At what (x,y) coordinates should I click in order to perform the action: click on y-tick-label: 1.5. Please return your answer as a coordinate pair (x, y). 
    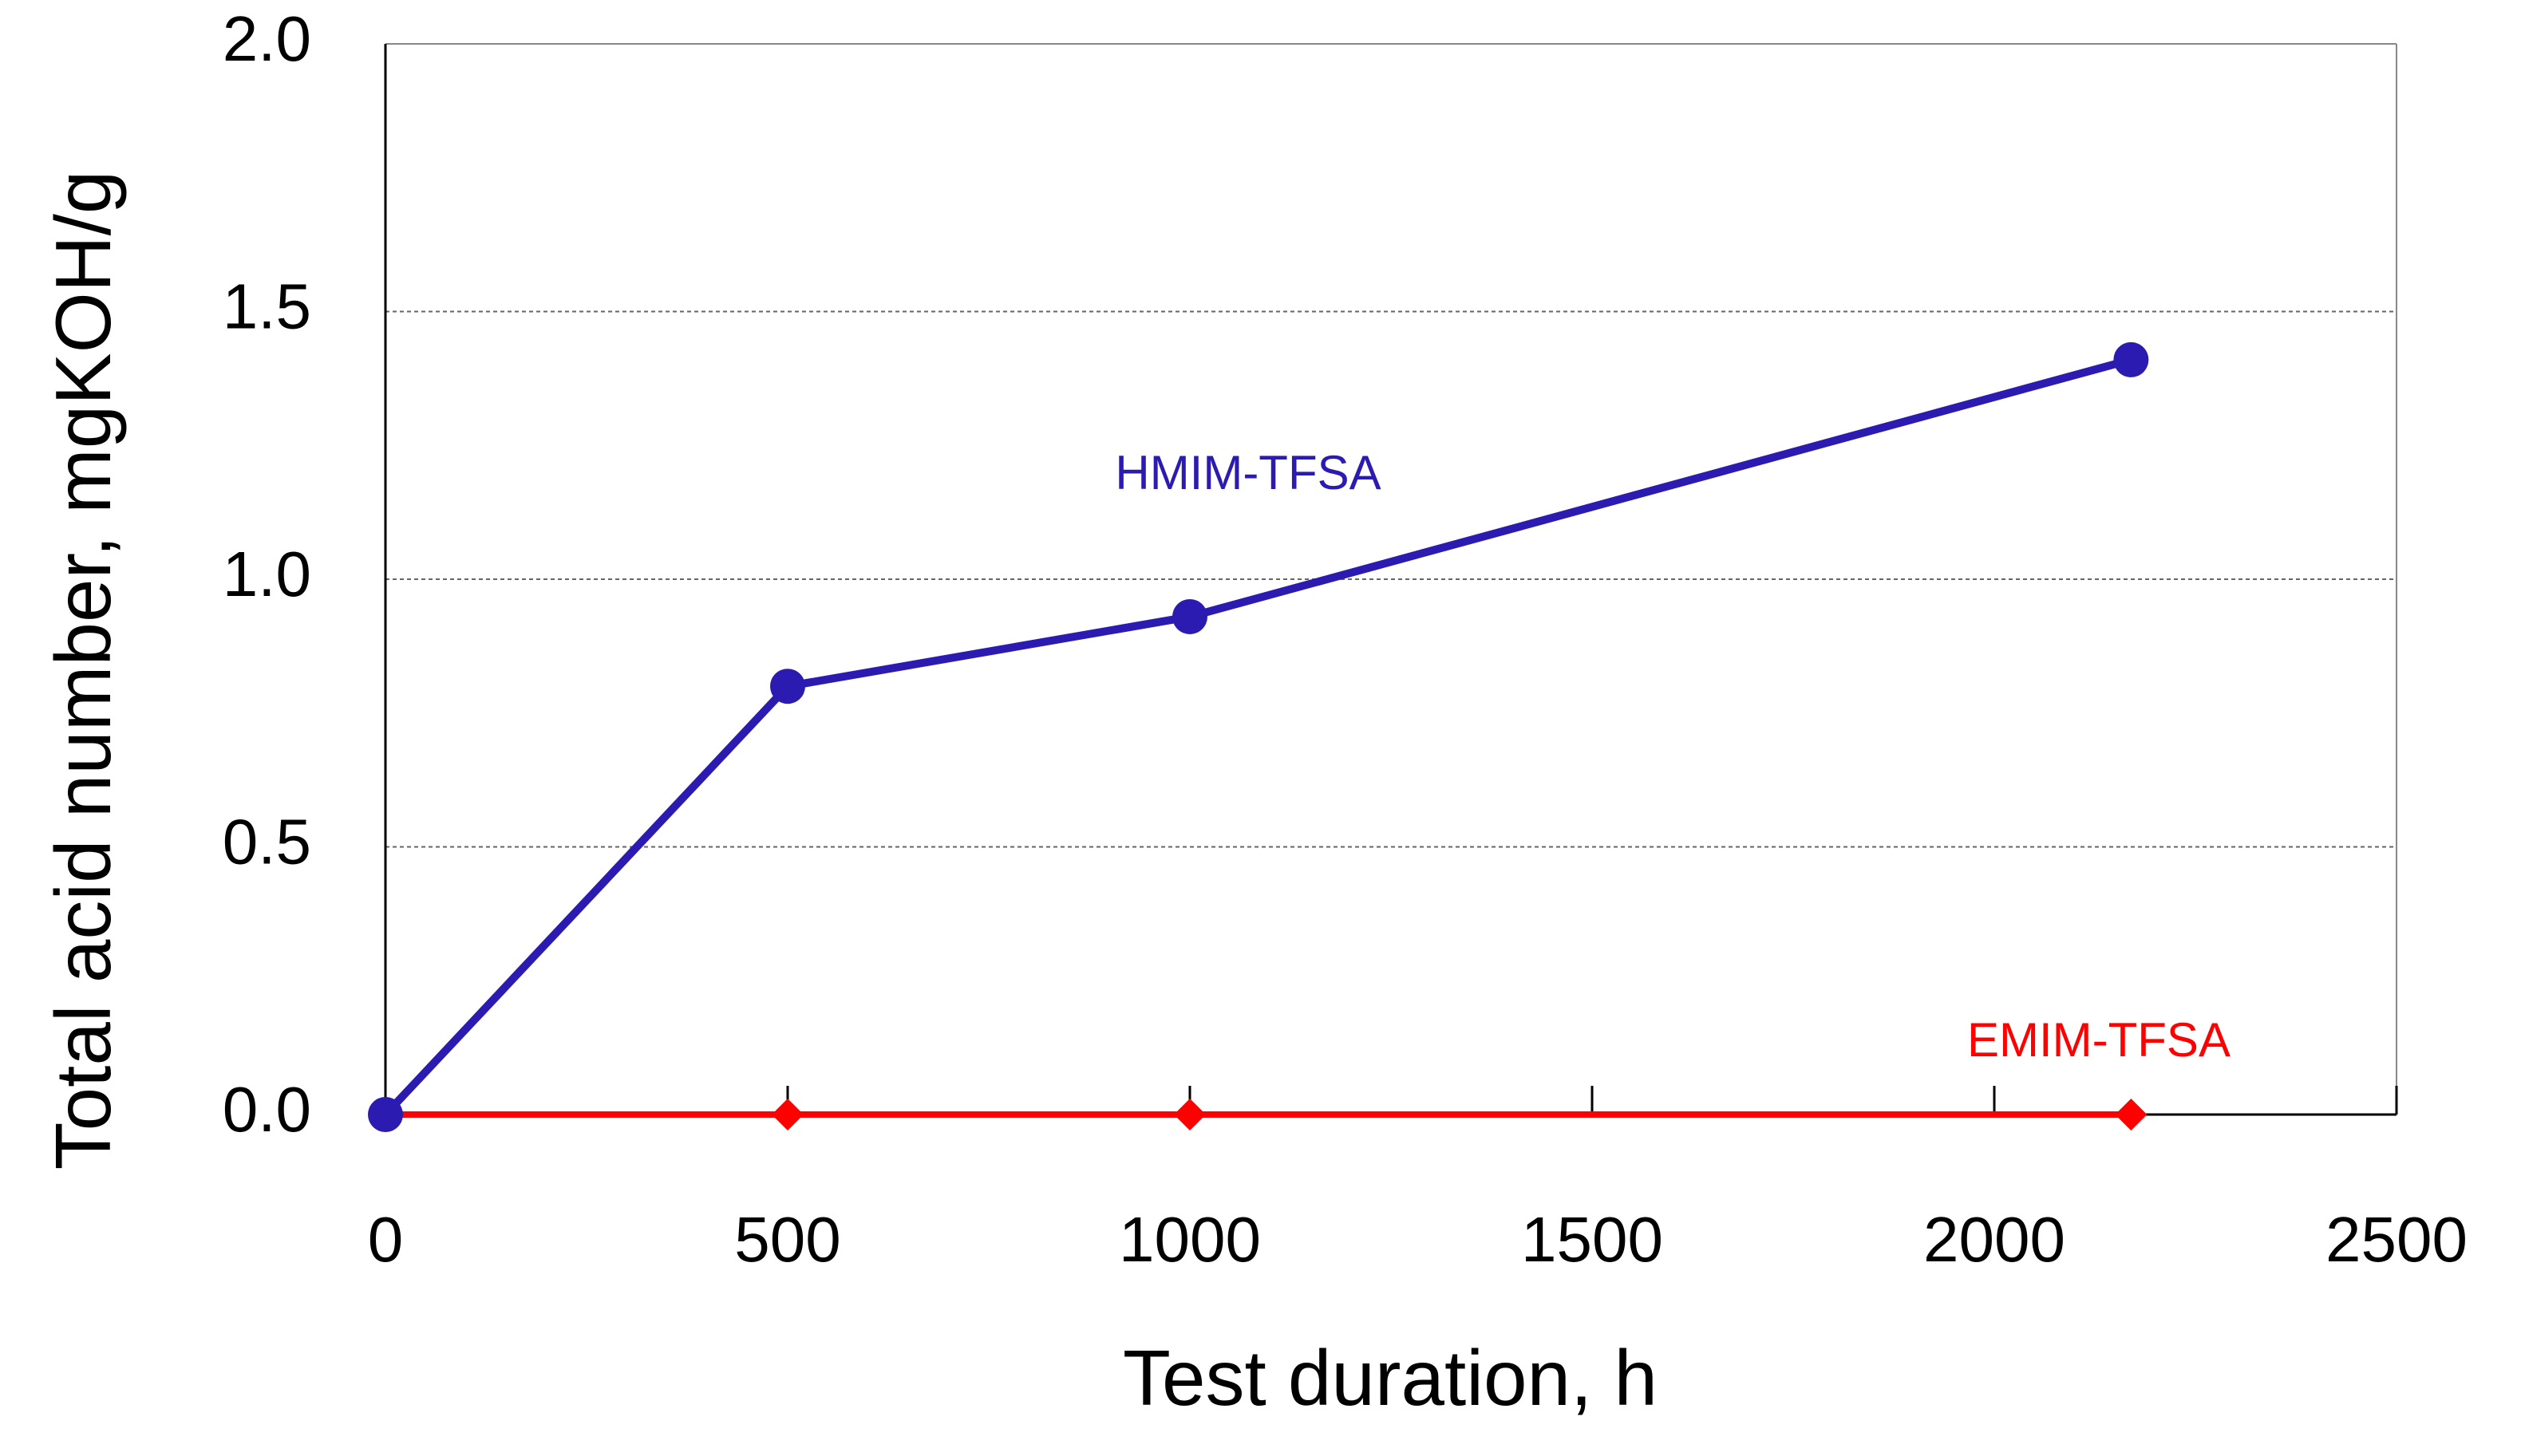
    Looking at the image, I should click on (267, 306).